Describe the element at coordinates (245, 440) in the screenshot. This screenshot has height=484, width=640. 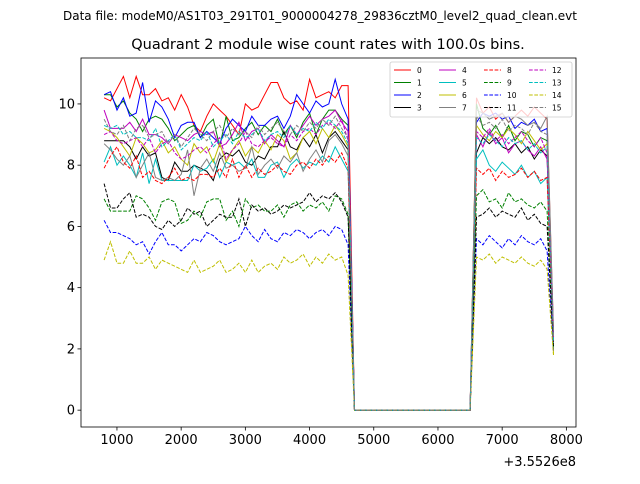
I see `x-tick-label: 3000` at that location.